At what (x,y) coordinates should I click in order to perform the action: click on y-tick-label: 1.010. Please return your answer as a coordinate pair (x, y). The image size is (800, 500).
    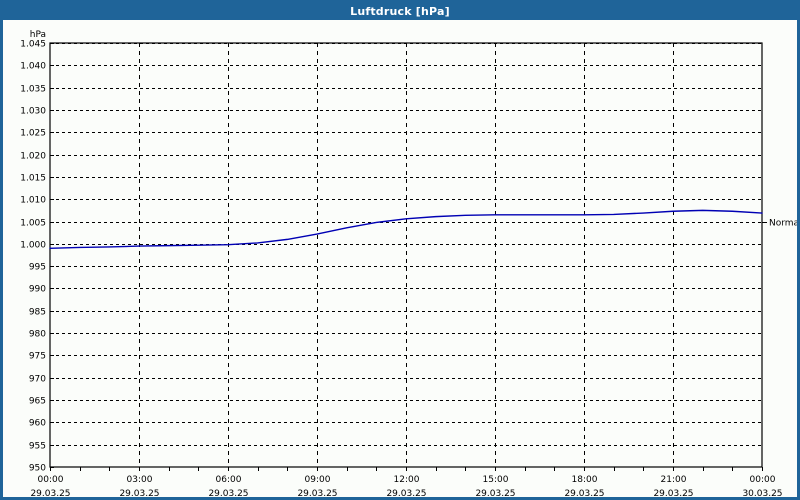
    Looking at the image, I should click on (33, 201).